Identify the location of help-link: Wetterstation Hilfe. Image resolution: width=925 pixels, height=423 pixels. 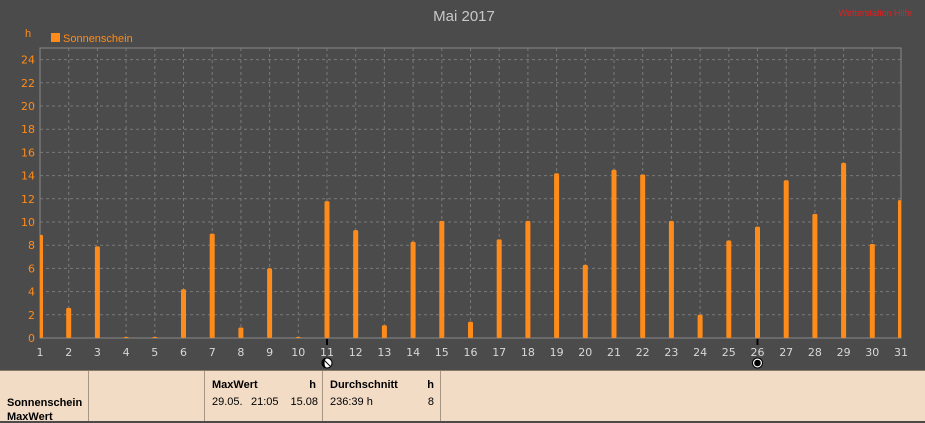
(875, 13).